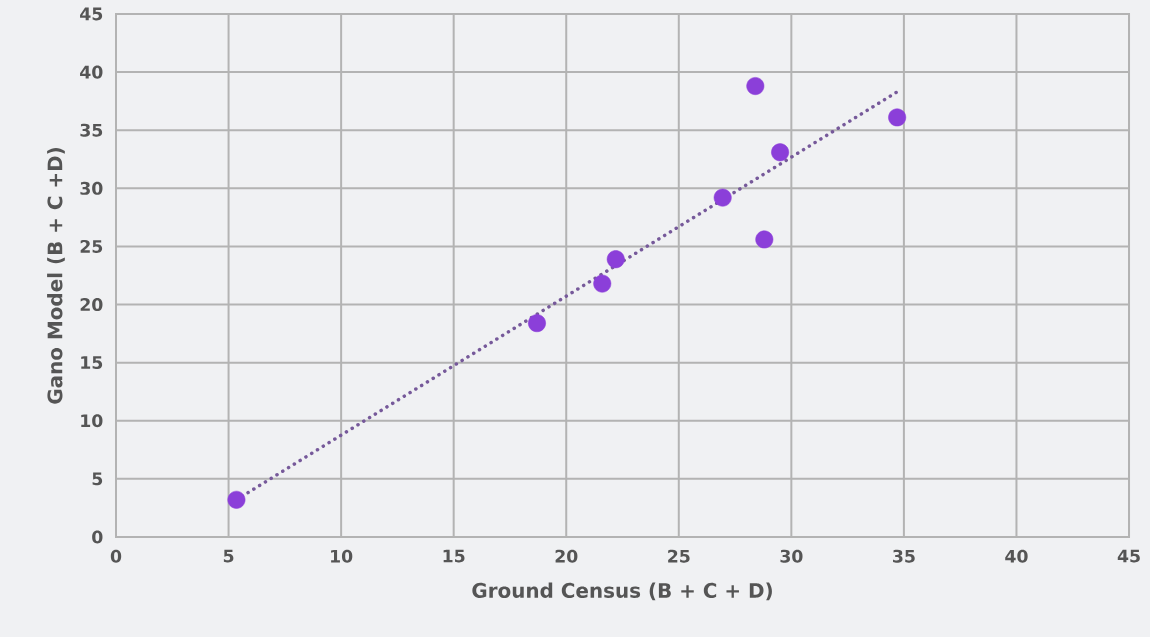  Describe the element at coordinates (91, 246) in the screenshot. I see `y-tick-label: 25` at that location.